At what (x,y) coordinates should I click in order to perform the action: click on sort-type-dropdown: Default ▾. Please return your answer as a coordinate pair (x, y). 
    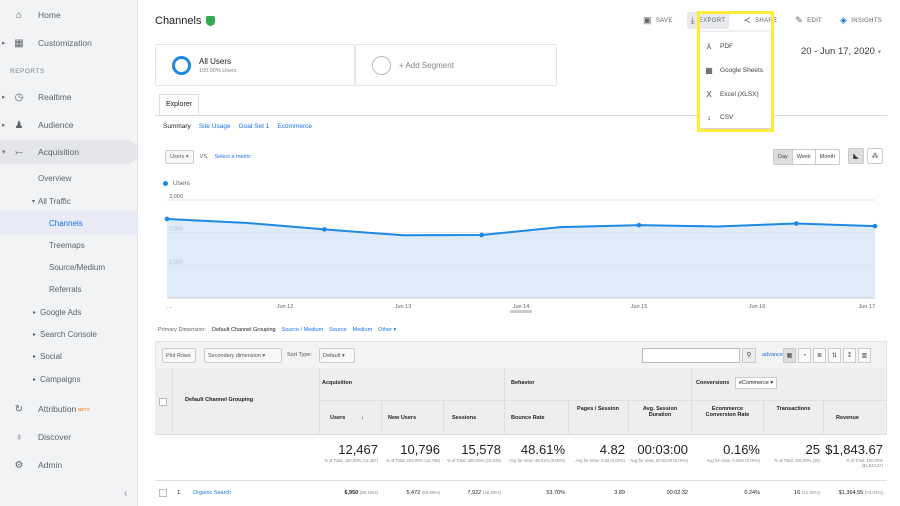
    Looking at the image, I should click on (337, 355).